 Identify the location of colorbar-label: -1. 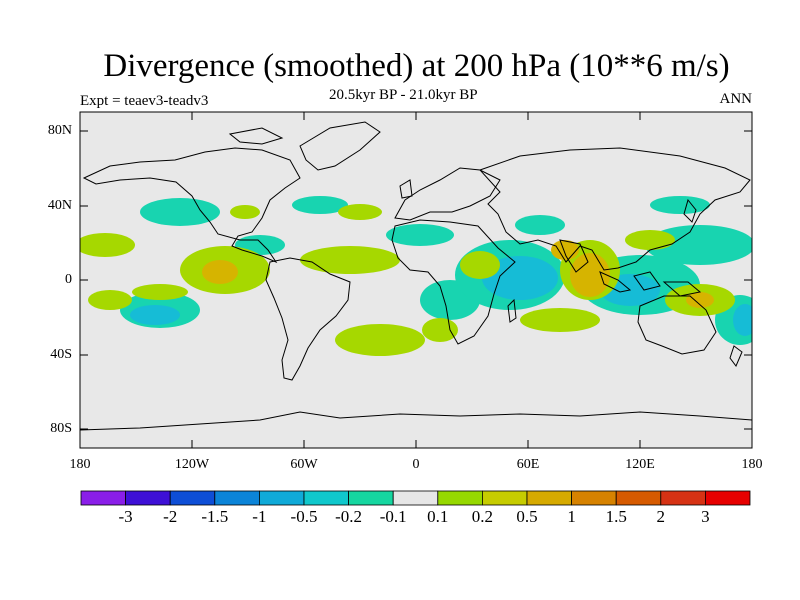
(259, 516).